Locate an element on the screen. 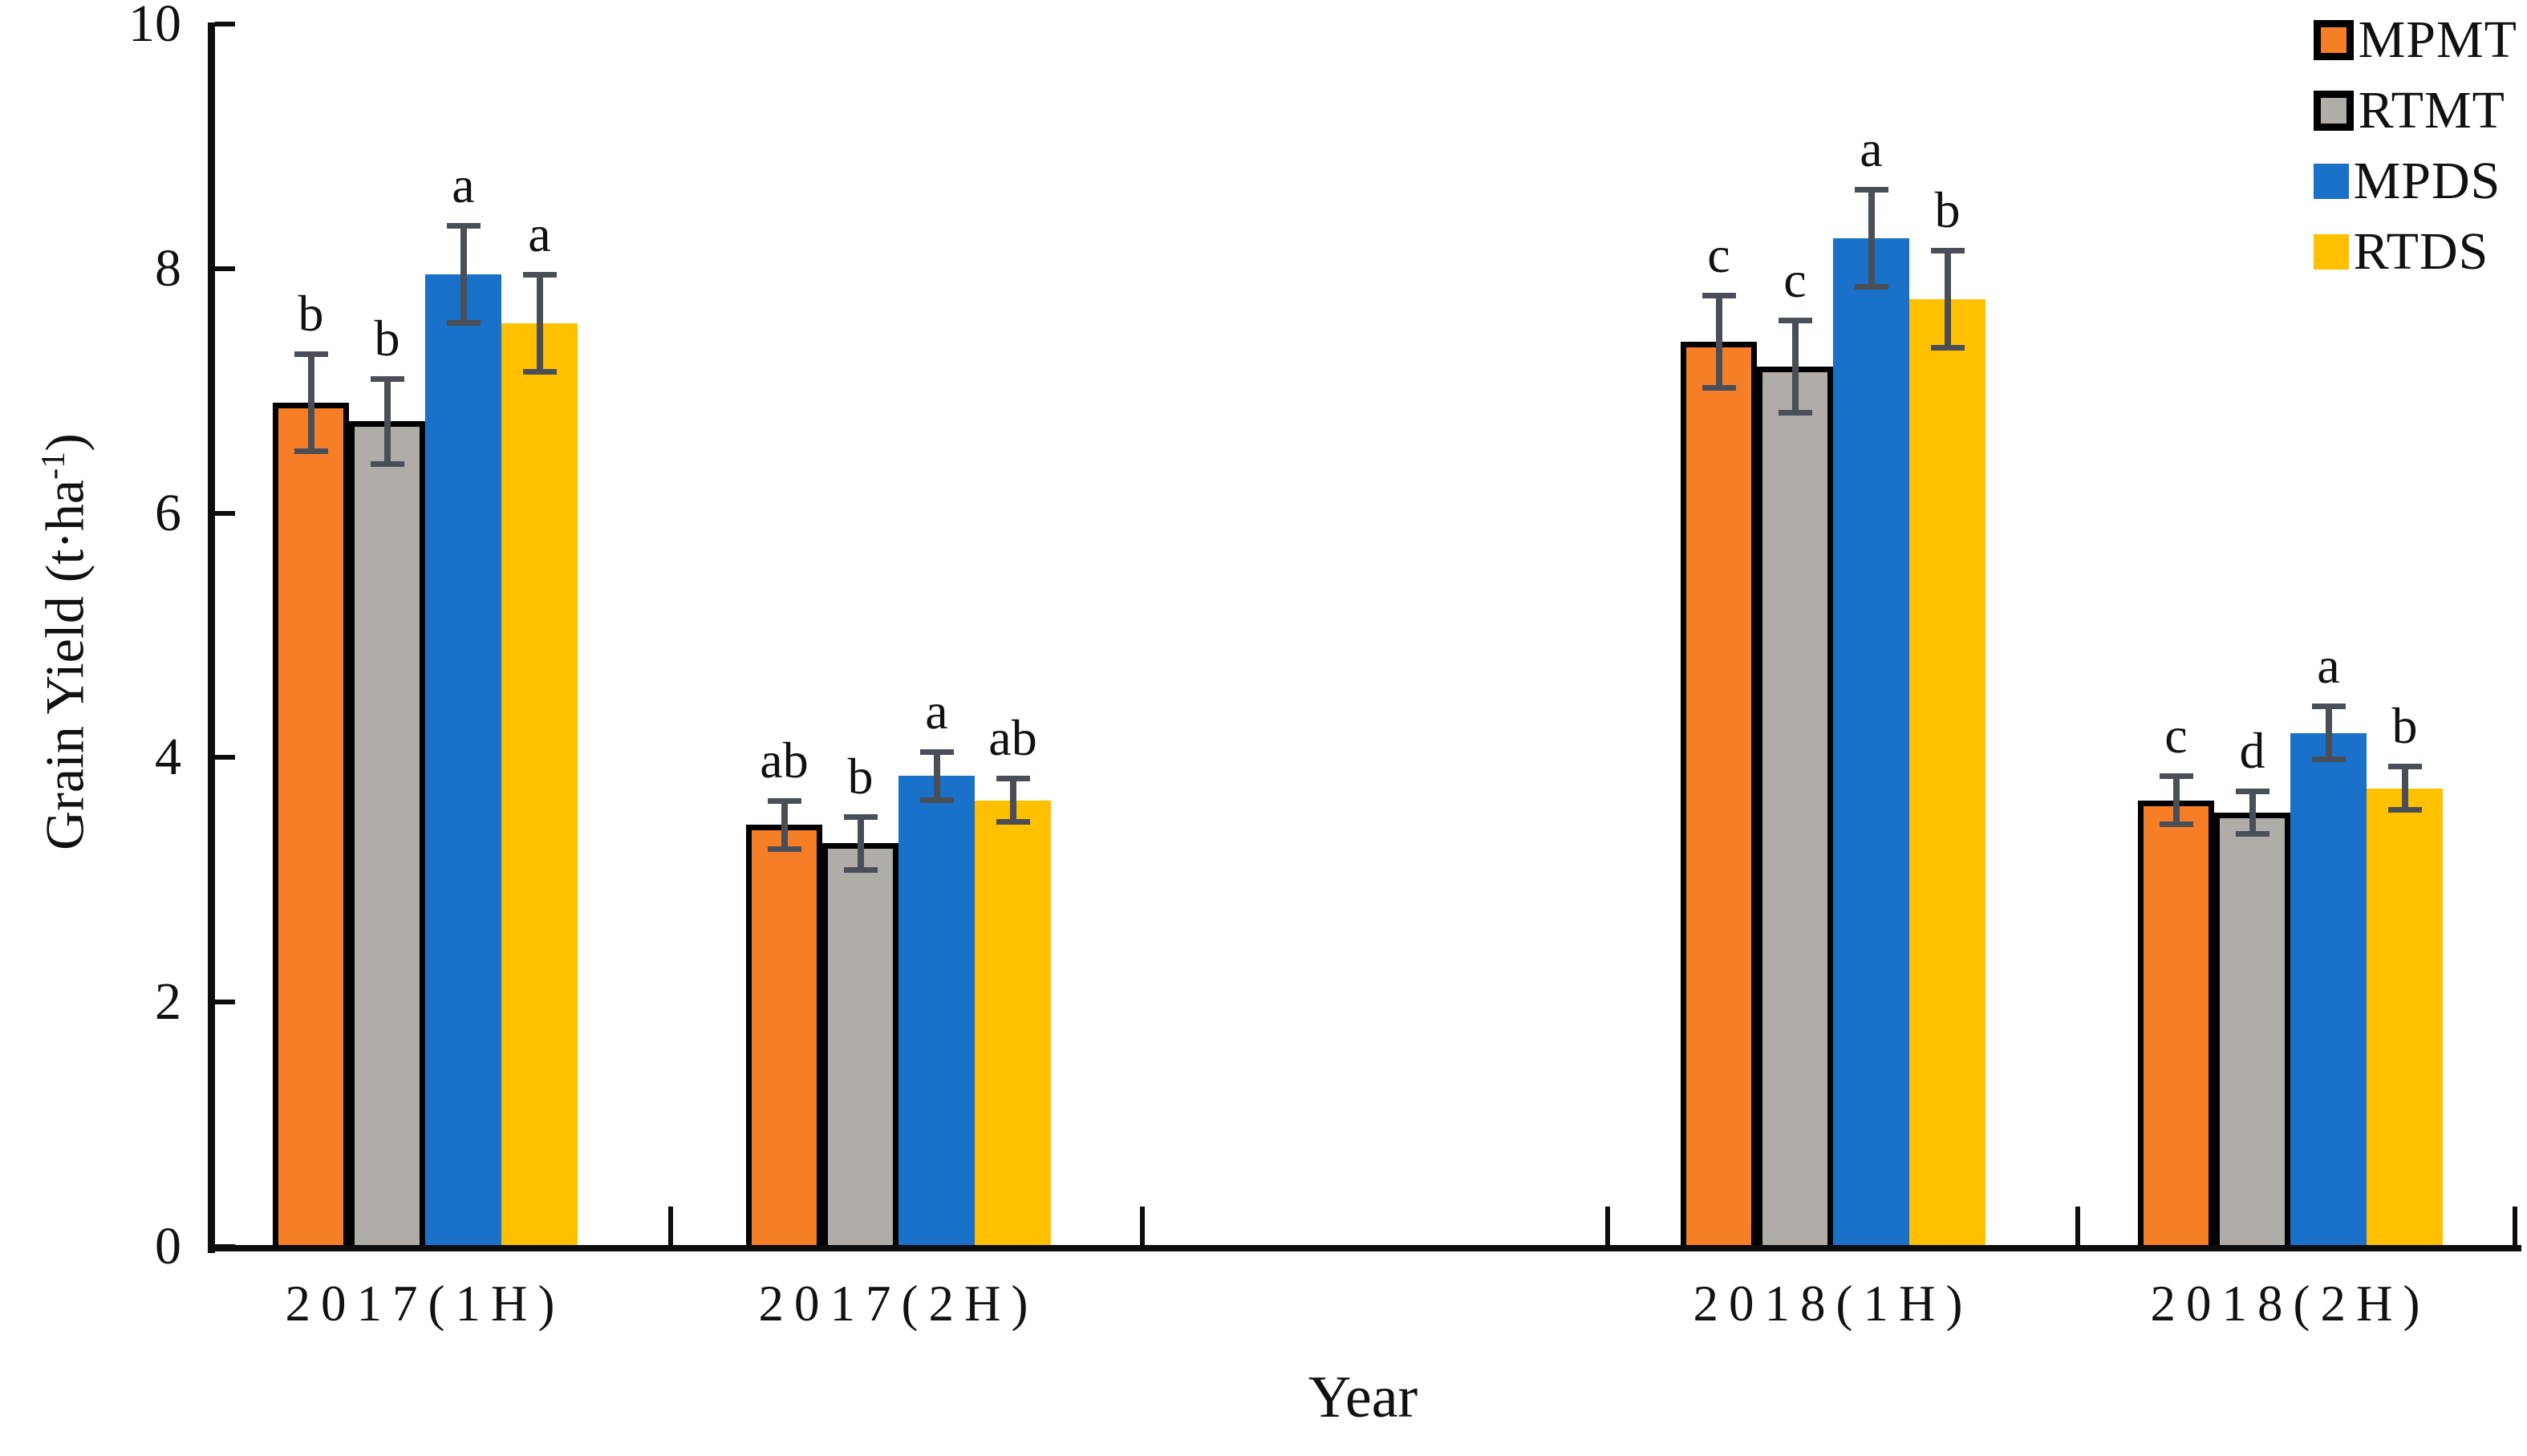  legend-swatch-mpds is located at coordinates (2331, 181).